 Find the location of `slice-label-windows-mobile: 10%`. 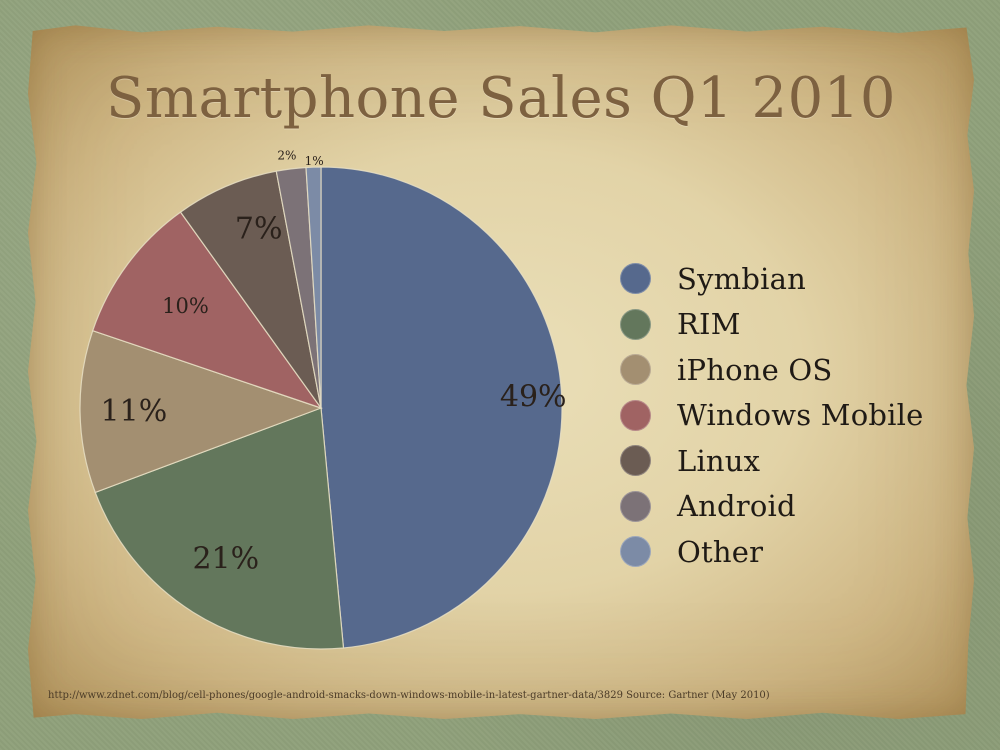

slice-label-windows-mobile: 10% is located at coordinates (185, 306).